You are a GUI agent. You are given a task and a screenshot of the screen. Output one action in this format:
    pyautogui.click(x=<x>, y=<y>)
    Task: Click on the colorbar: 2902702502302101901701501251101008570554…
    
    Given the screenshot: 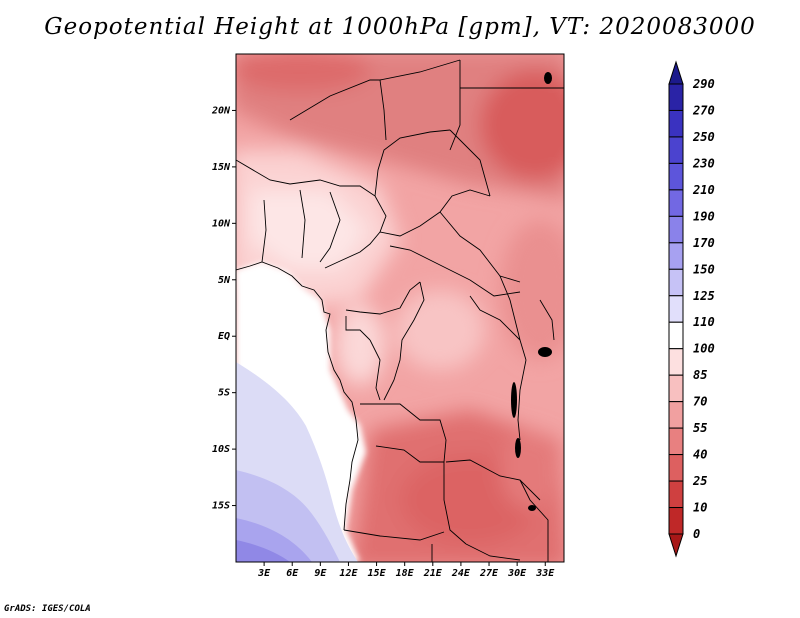 What is the action you would take?
    pyautogui.click(x=691, y=309)
    